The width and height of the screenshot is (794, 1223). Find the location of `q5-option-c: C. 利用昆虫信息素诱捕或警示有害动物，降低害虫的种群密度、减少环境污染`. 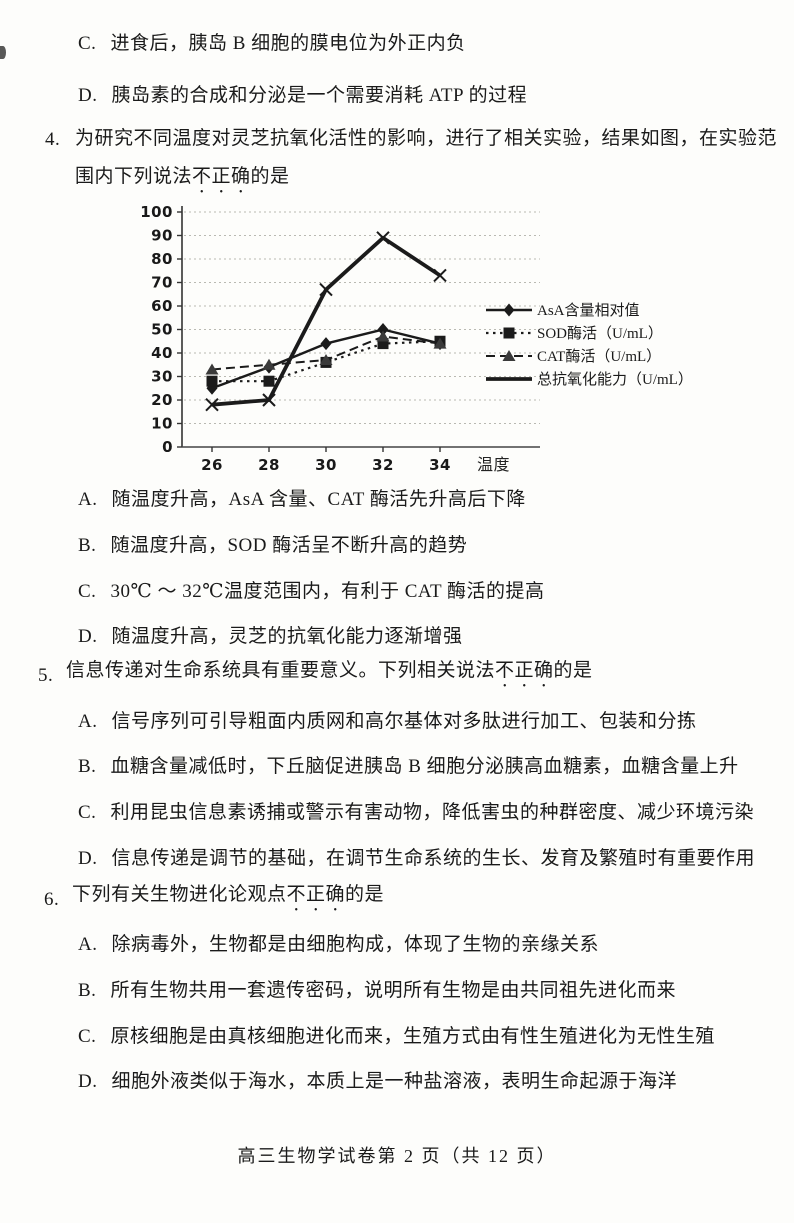

q5-option-c: C. 利用昆虫信息素诱捕或警示有害动物，降低害虫的种群密度、减少环境污染 is located at coordinates (416, 812).